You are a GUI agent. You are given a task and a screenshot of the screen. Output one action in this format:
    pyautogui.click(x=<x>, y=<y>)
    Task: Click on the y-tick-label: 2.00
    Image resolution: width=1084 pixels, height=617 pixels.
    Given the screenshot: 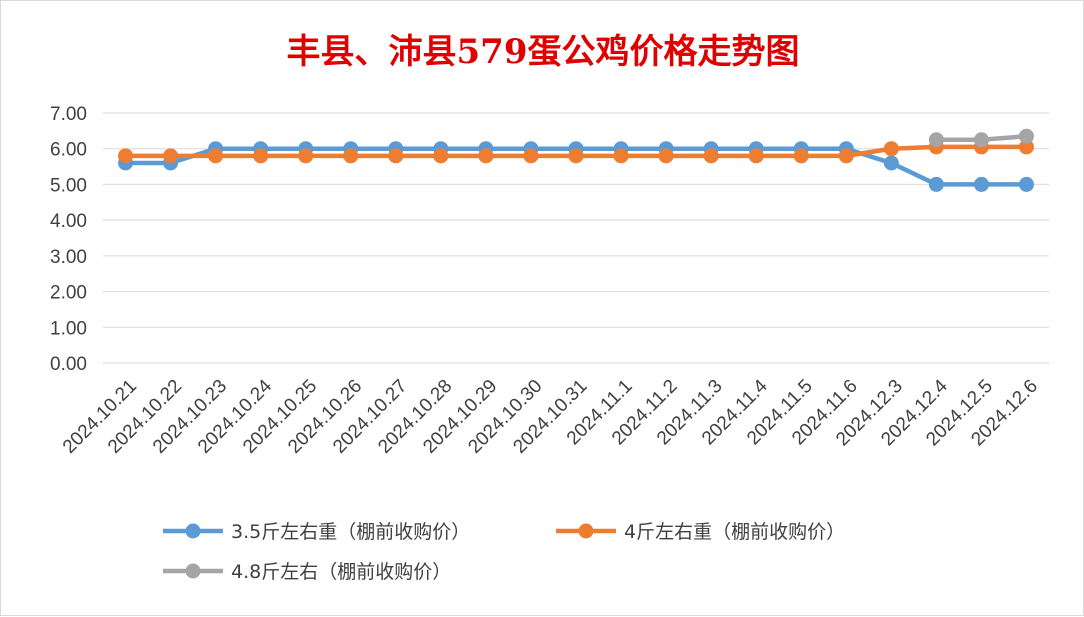 What is the action you would take?
    pyautogui.click(x=68, y=293)
    